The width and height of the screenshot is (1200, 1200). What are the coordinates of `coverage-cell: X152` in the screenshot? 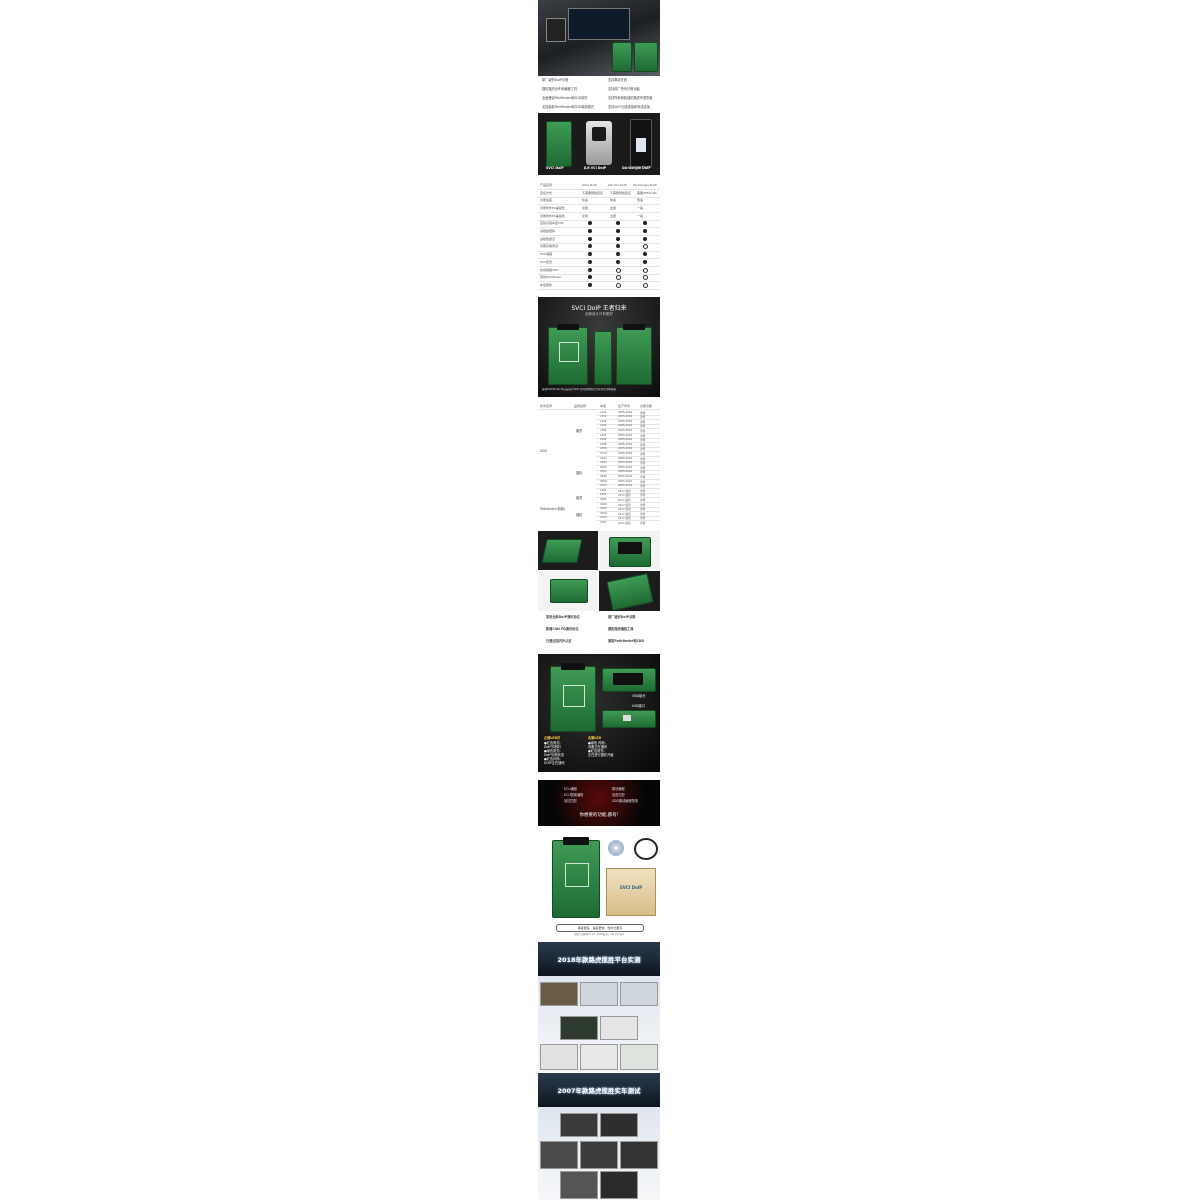 It's located at (603, 458).